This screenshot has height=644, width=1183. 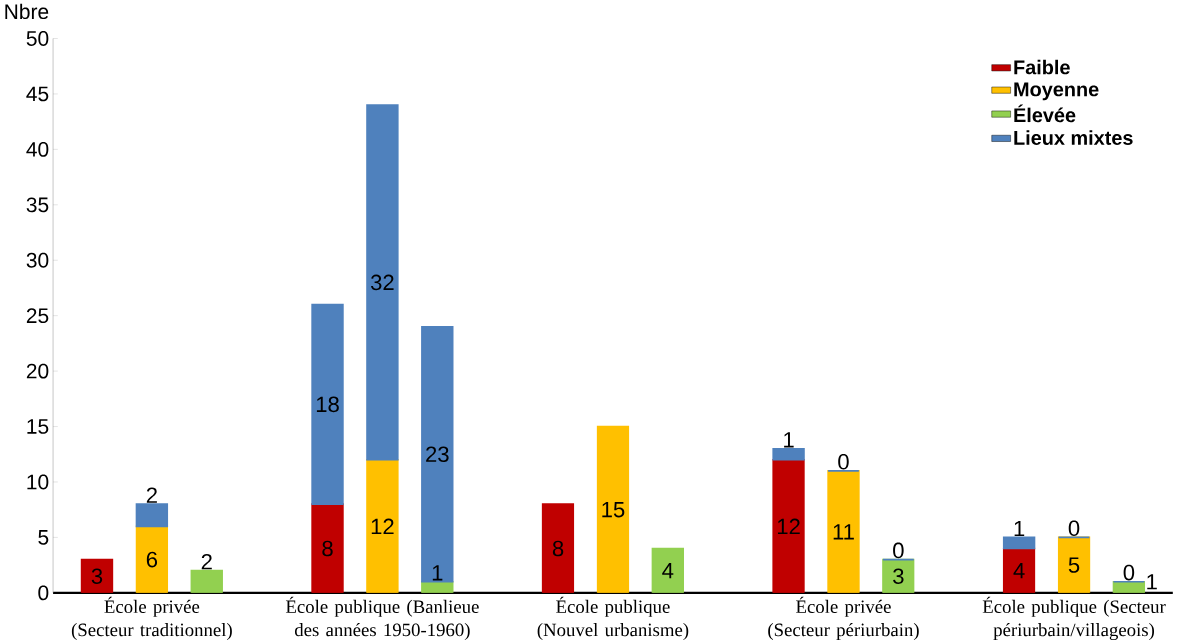 What do you see at coordinates (43, 593) in the screenshot?
I see `y-tick-label: 0` at bounding box center [43, 593].